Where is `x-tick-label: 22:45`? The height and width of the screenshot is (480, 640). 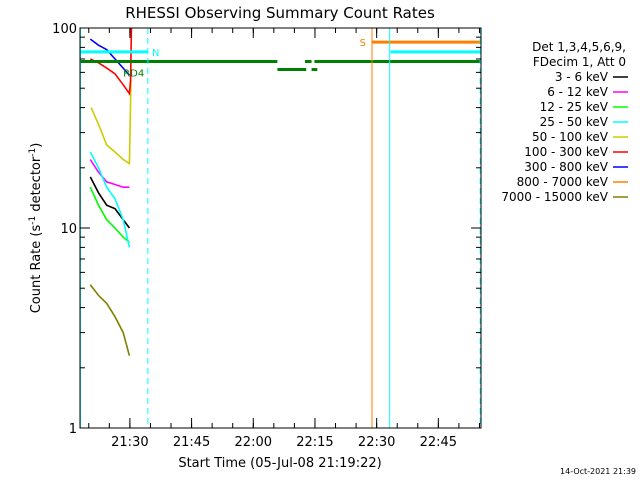
x-tick-label: 22:45 is located at coordinates (438, 442).